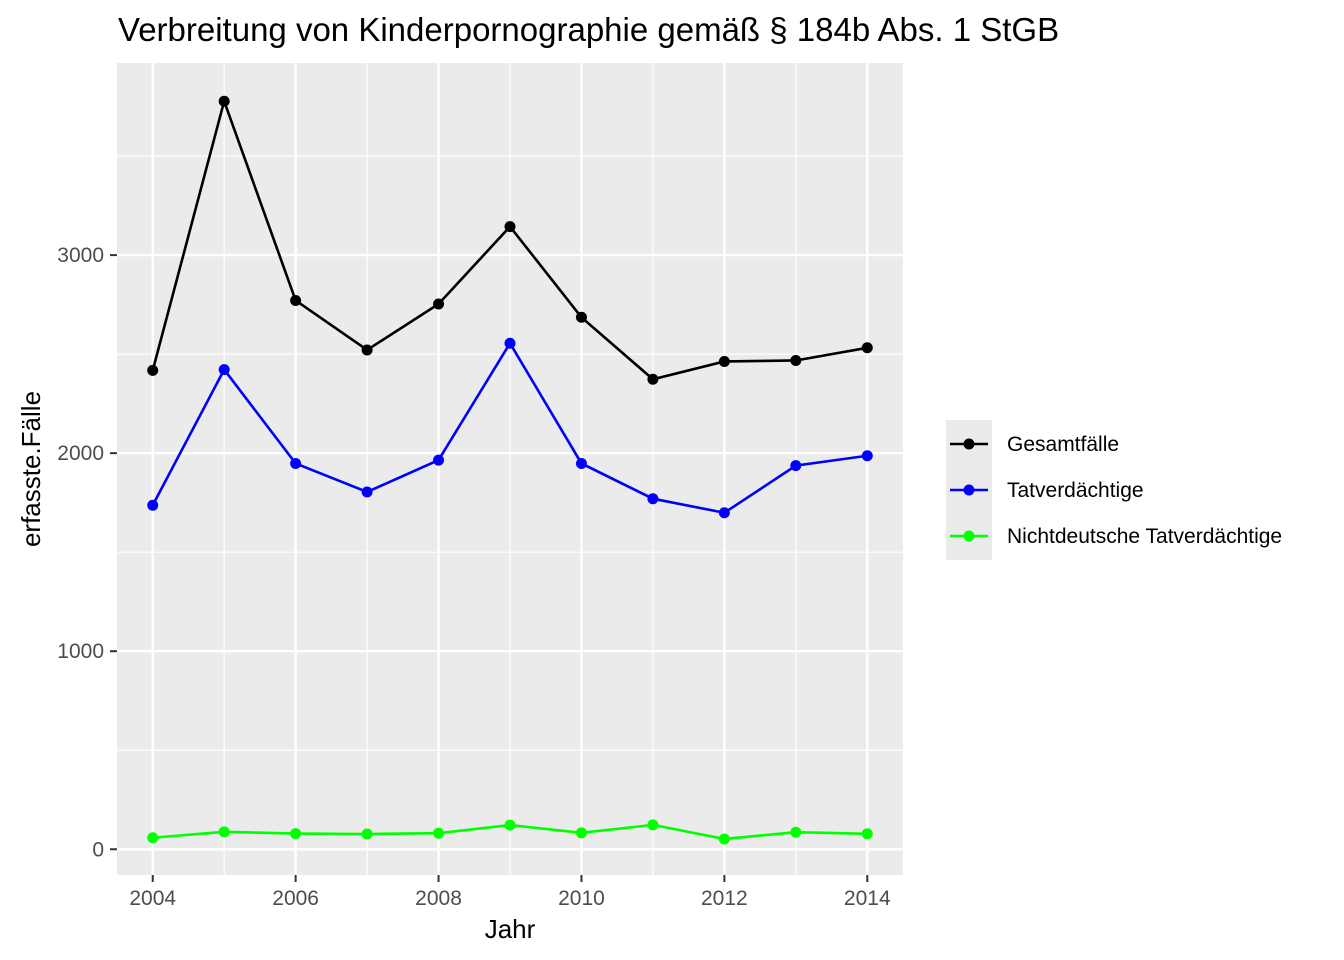 The height and width of the screenshot is (960, 1344). I want to click on y-tick-label: 1000, so click(80, 651).